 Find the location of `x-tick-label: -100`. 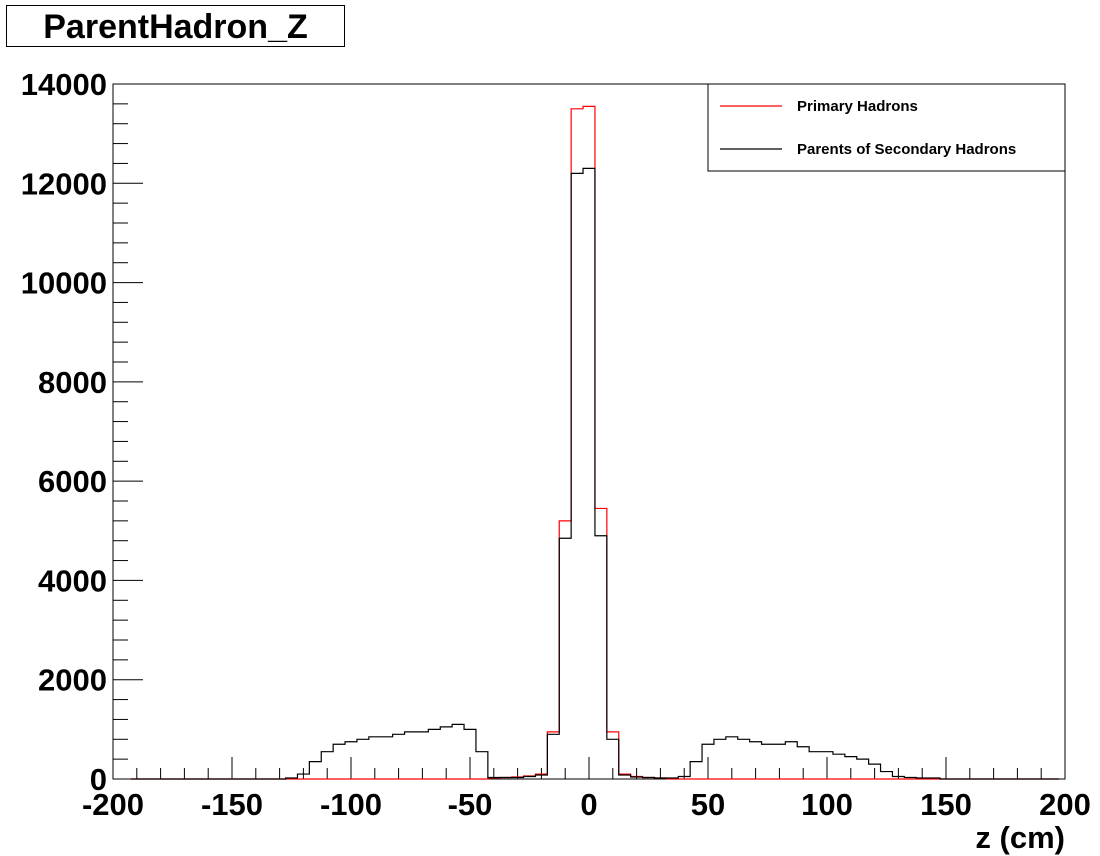

x-tick-label: -100 is located at coordinates (351, 804).